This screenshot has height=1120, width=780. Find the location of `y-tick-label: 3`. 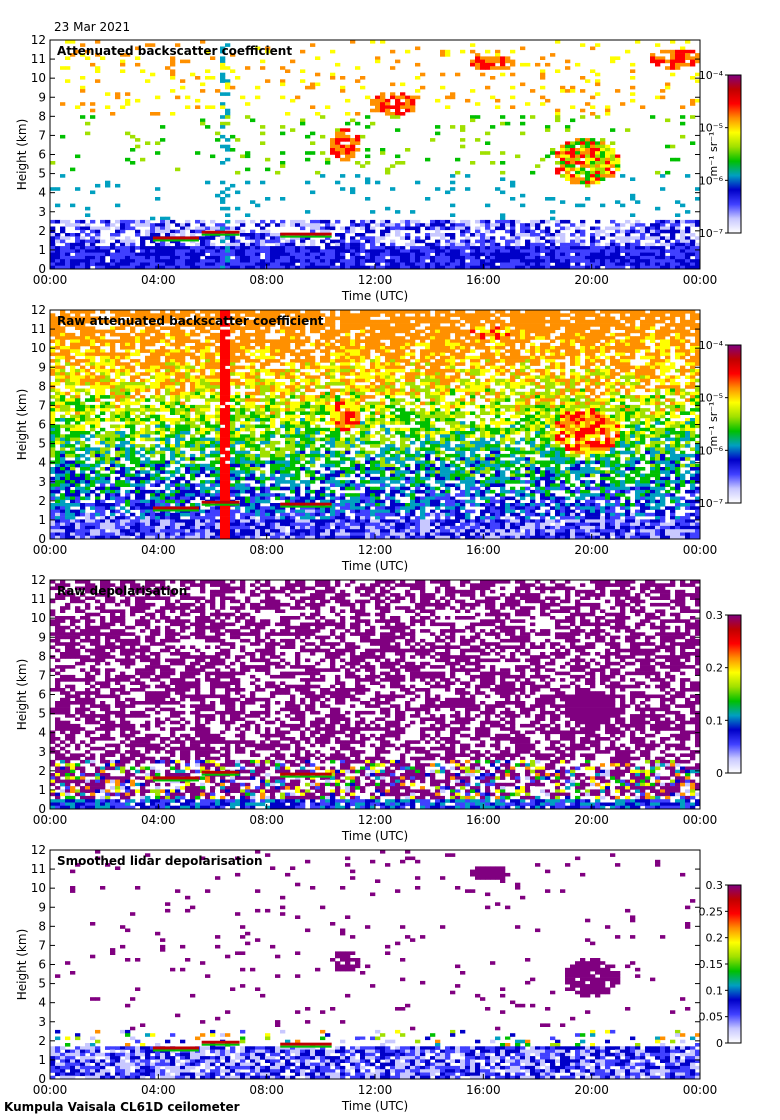

y-tick-label: 3 is located at coordinates (42, 482).